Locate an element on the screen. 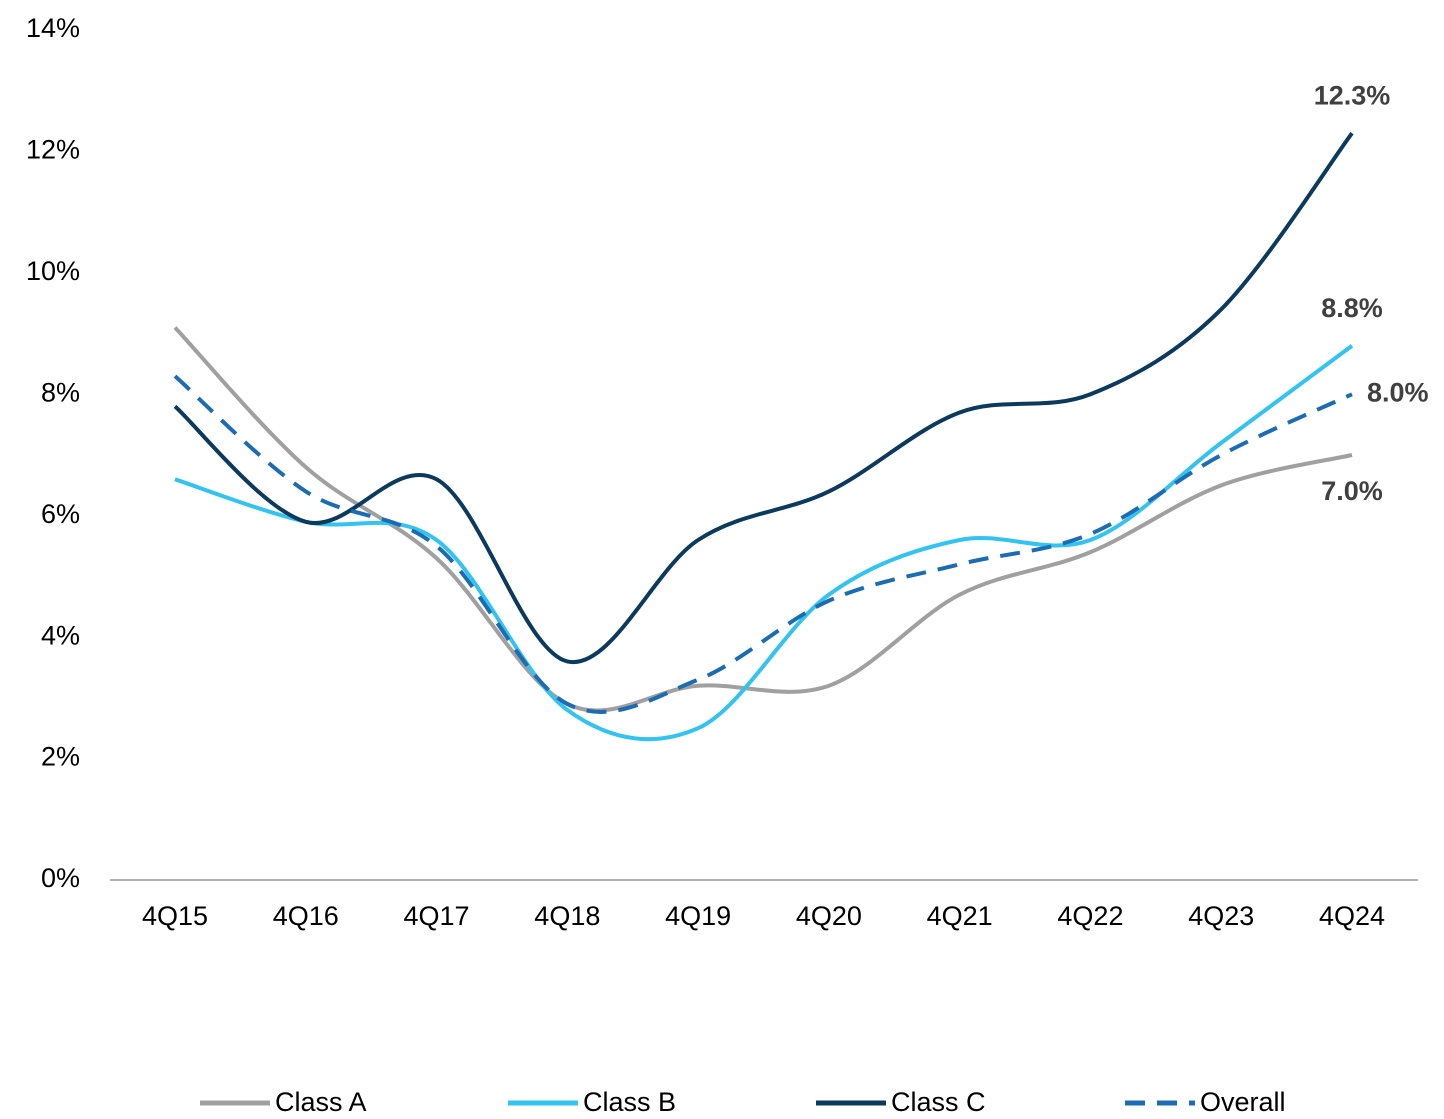  y-tick-label: 0% is located at coordinates (60, 878).